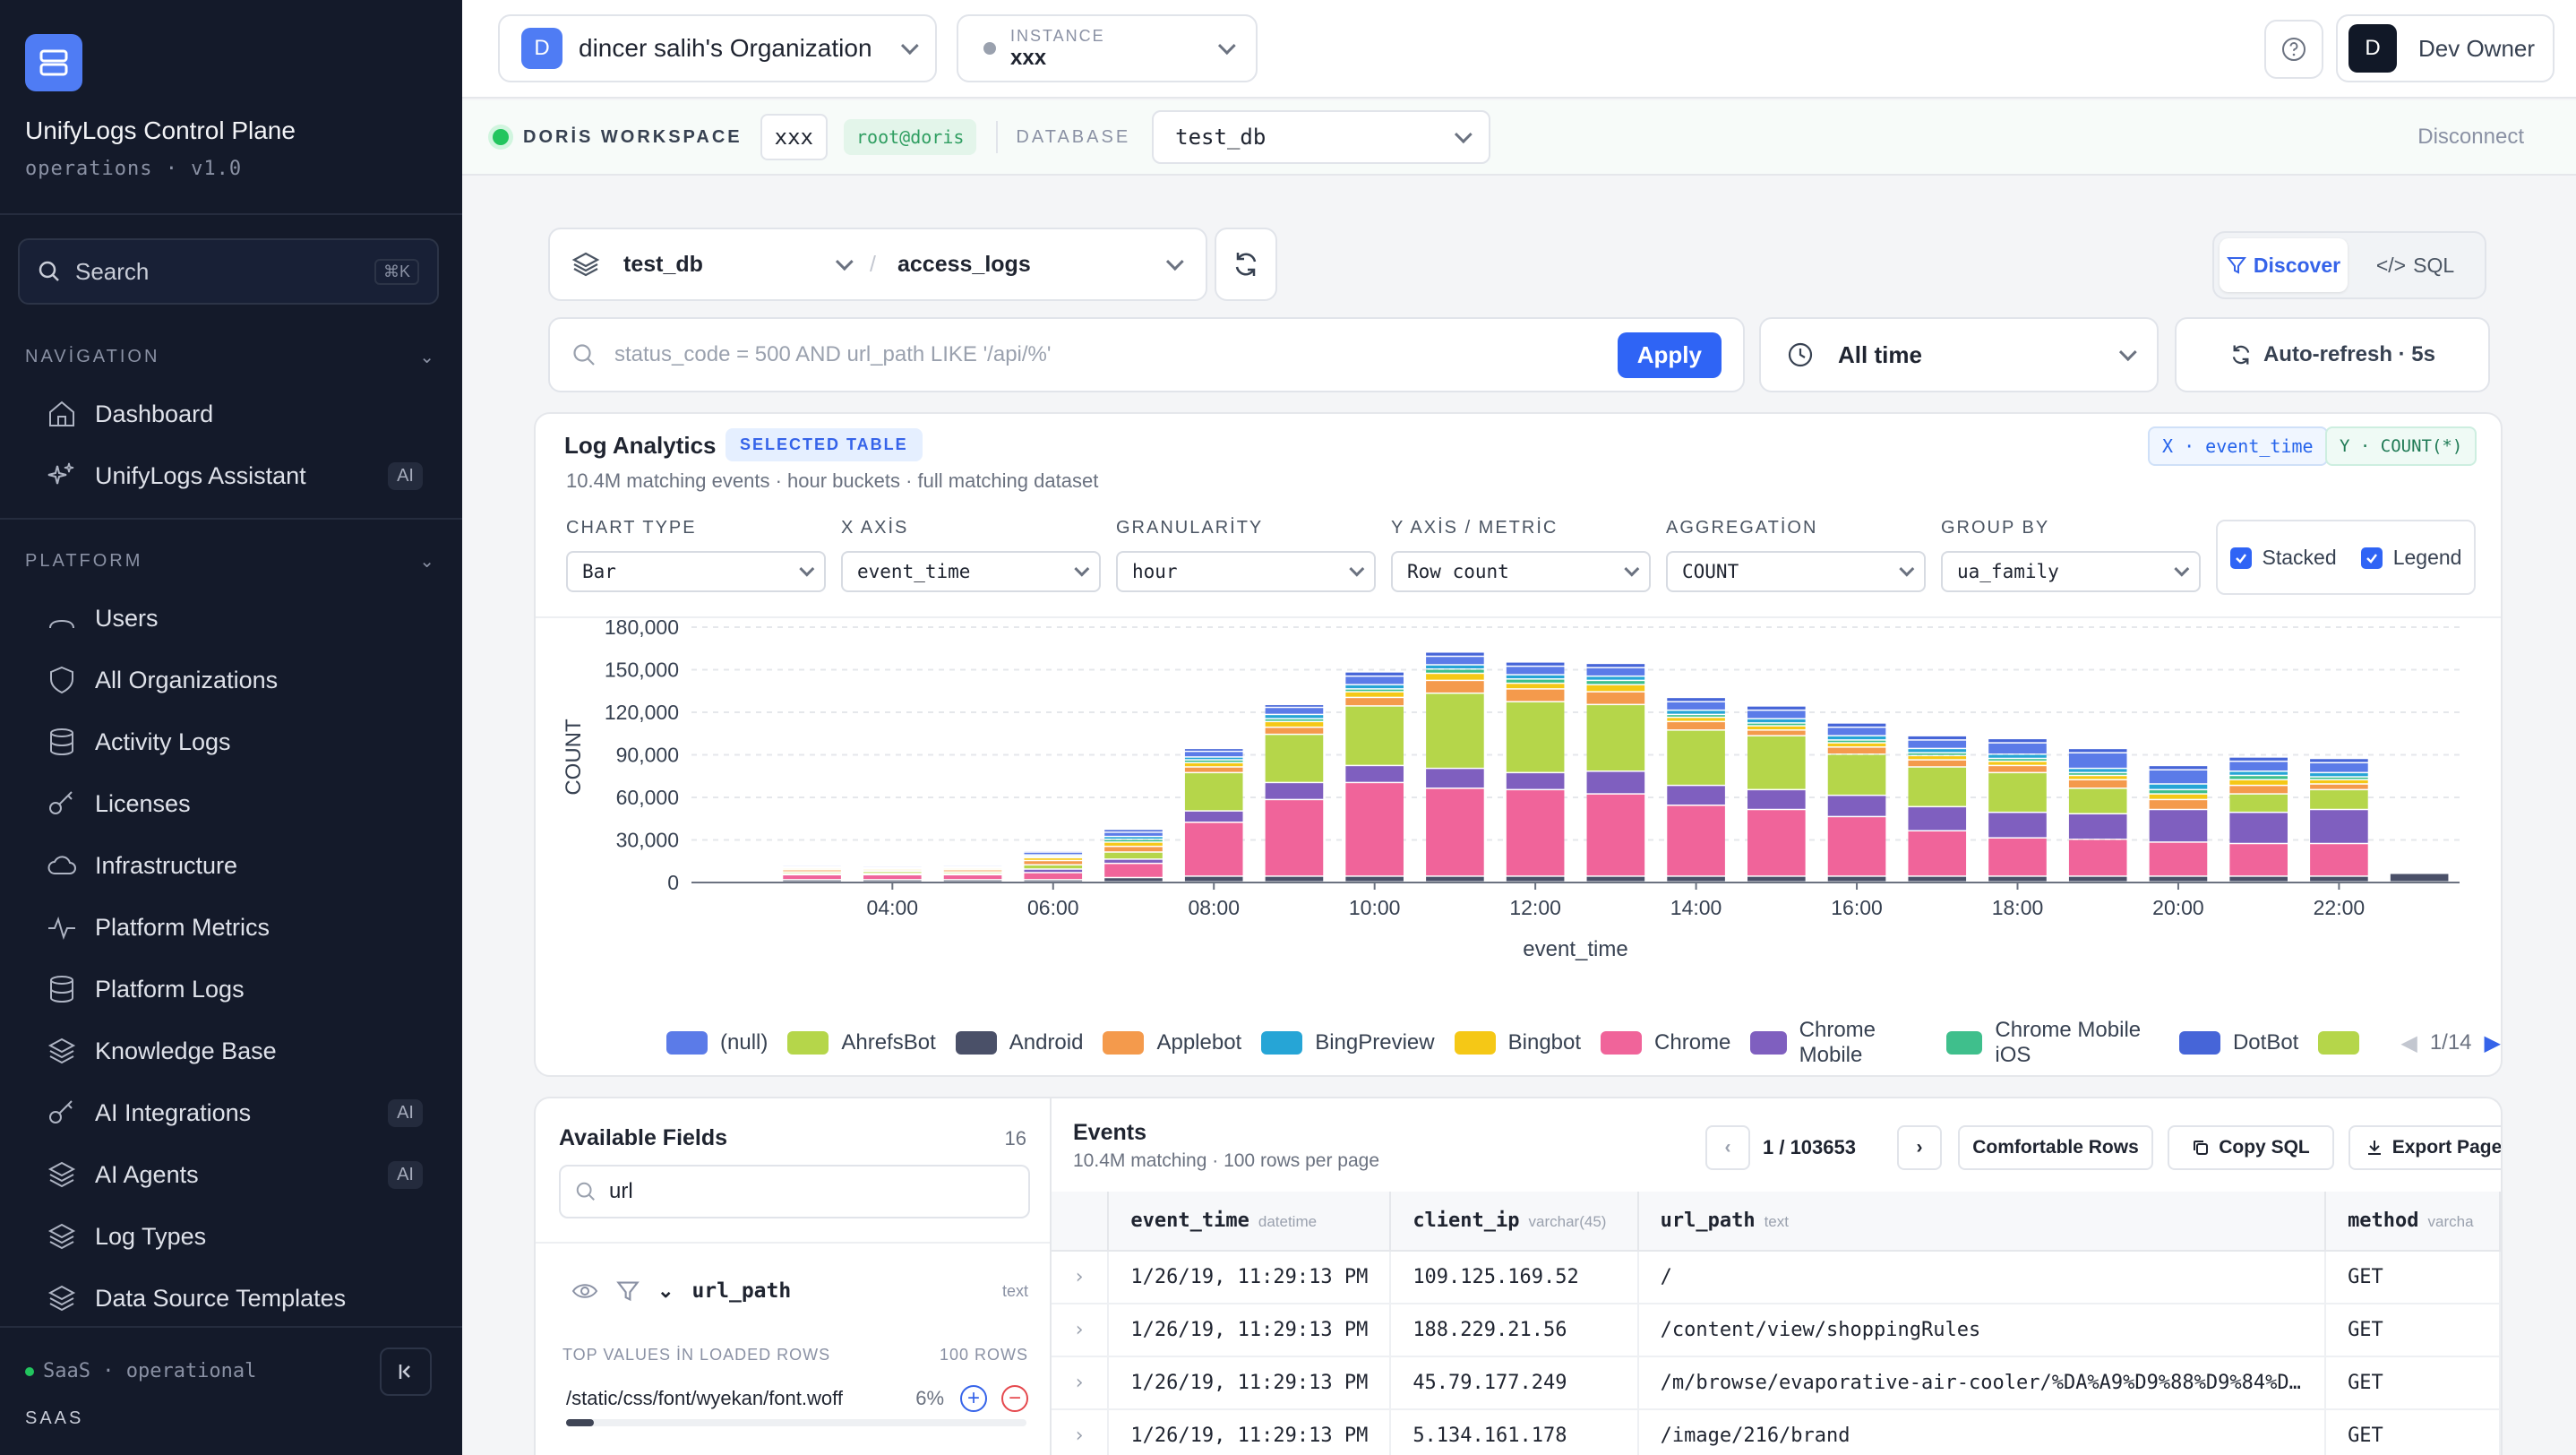 This screenshot has height=1455, width=2576. What do you see at coordinates (2349, 265) in the screenshot?
I see `mode-switch: Discover </> SQL` at bounding box center [2349, 265].